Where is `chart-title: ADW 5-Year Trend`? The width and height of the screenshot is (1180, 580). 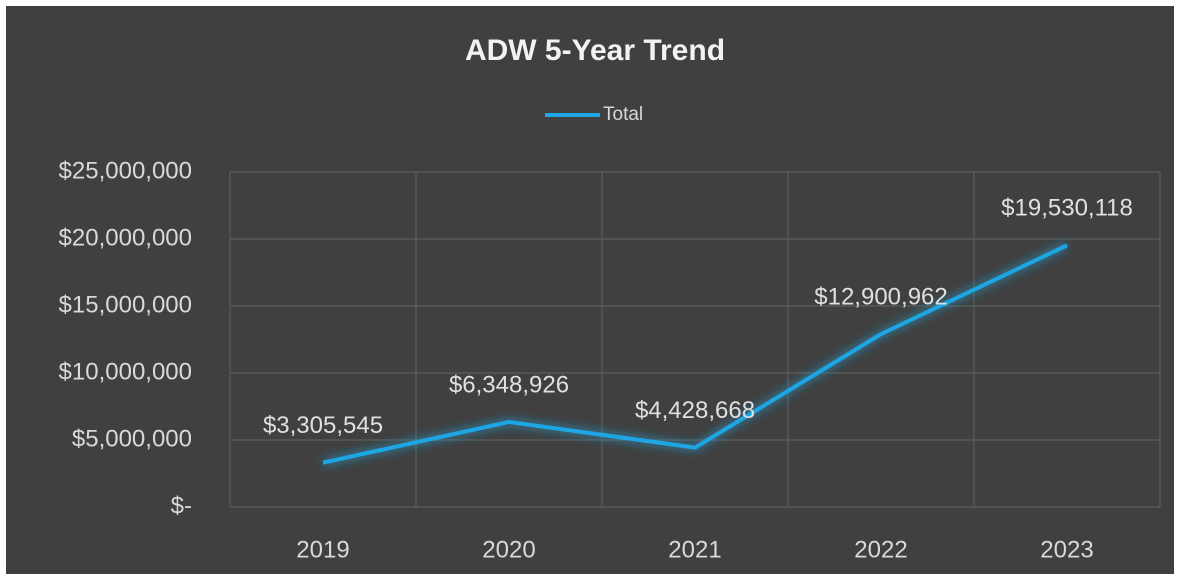
chart-title: ADW 5-Year Trend is located at coordinates (595, 50).